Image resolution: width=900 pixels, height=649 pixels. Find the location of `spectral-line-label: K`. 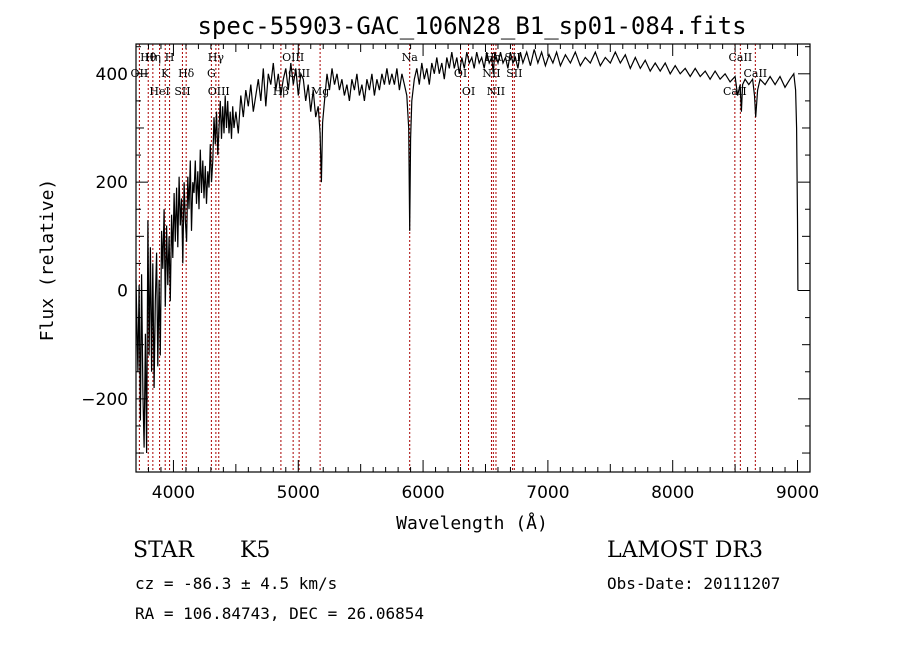

spectral-line-label: K is located at coordinates (165, 73).